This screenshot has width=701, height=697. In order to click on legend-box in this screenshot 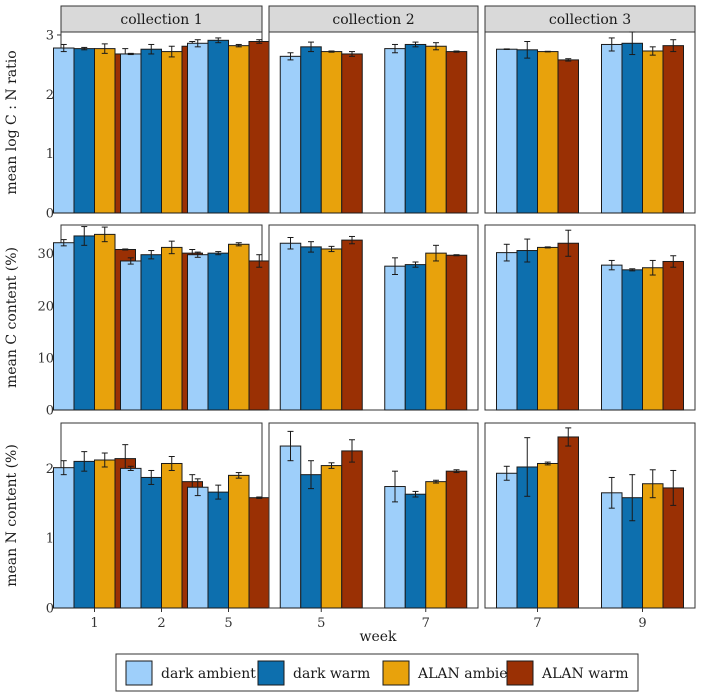, I will do `click(377, 672)`.